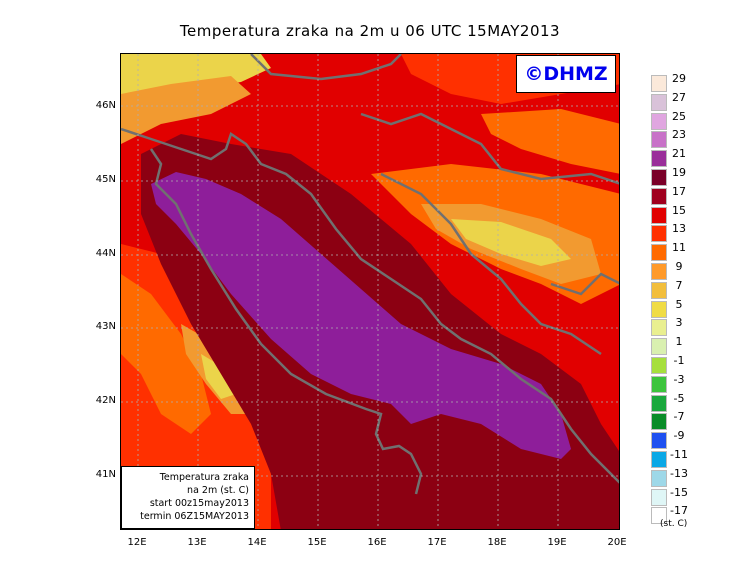 The width and height of the screenshot is (740, 582). Describe the element at coordinates (679, 379) in the screenshot. I see `legend-value: -3` at that location.